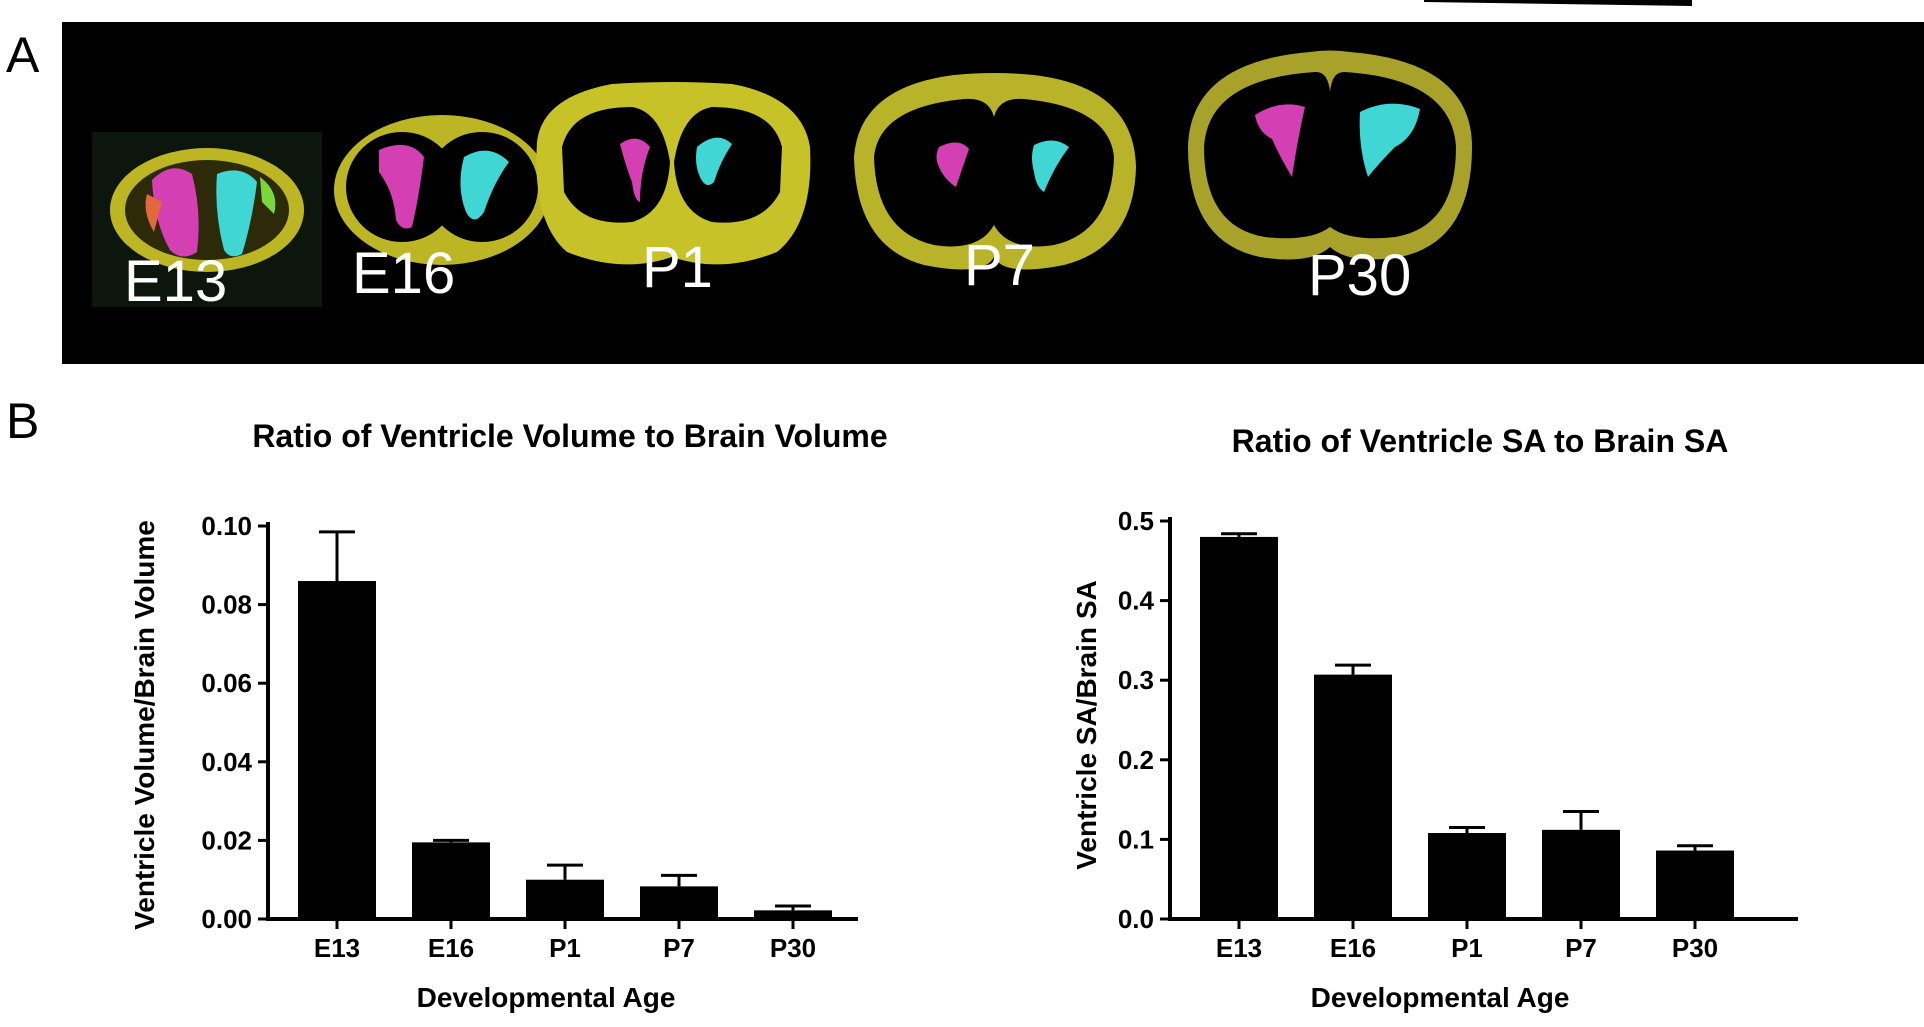  Describe the element at coordinates (1086, 724) in the screenshot. I see `y-axis-label: Ventricle SA/Brain SA` at that location.